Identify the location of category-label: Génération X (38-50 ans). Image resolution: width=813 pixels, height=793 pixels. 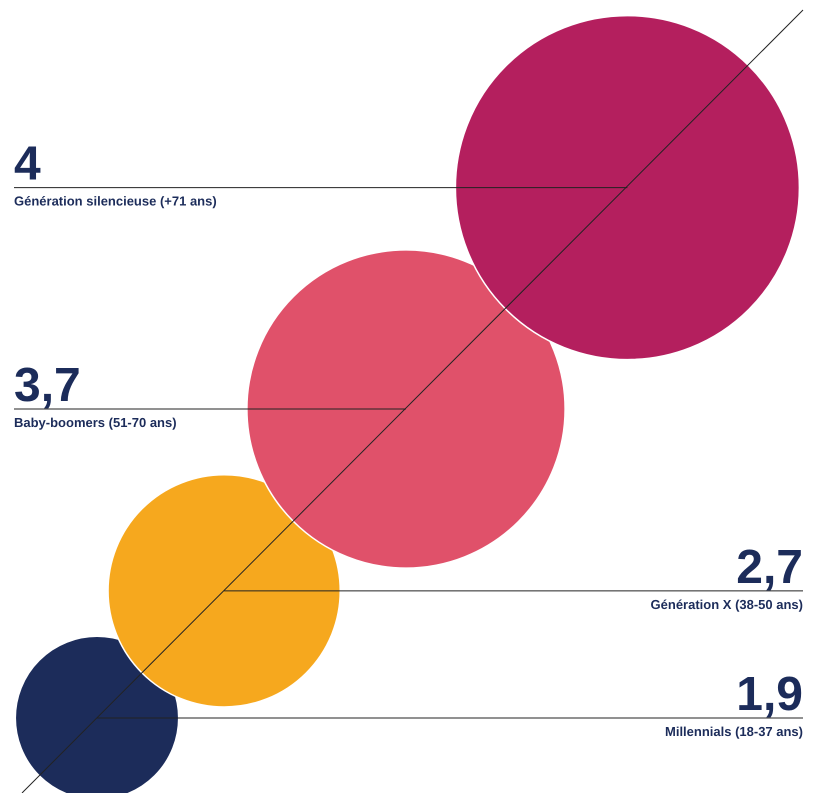
(726, 604).